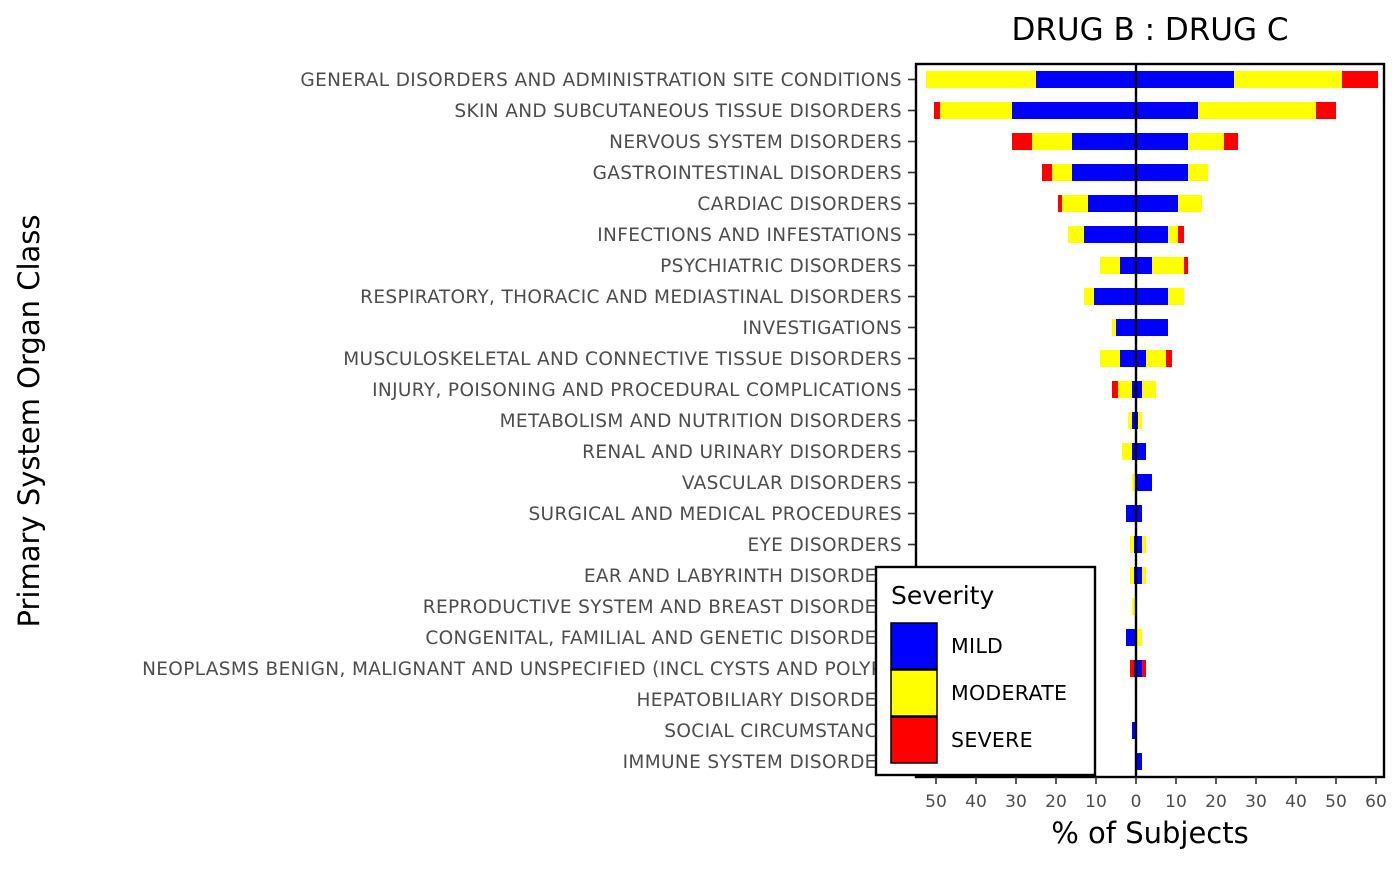 The image size is (1400, 871). What do you see at coordinates (781, 266) in the screenshot?
I see `category-label: PSYCHIATRIC DISORDERS` at bounding box center [781, 266].